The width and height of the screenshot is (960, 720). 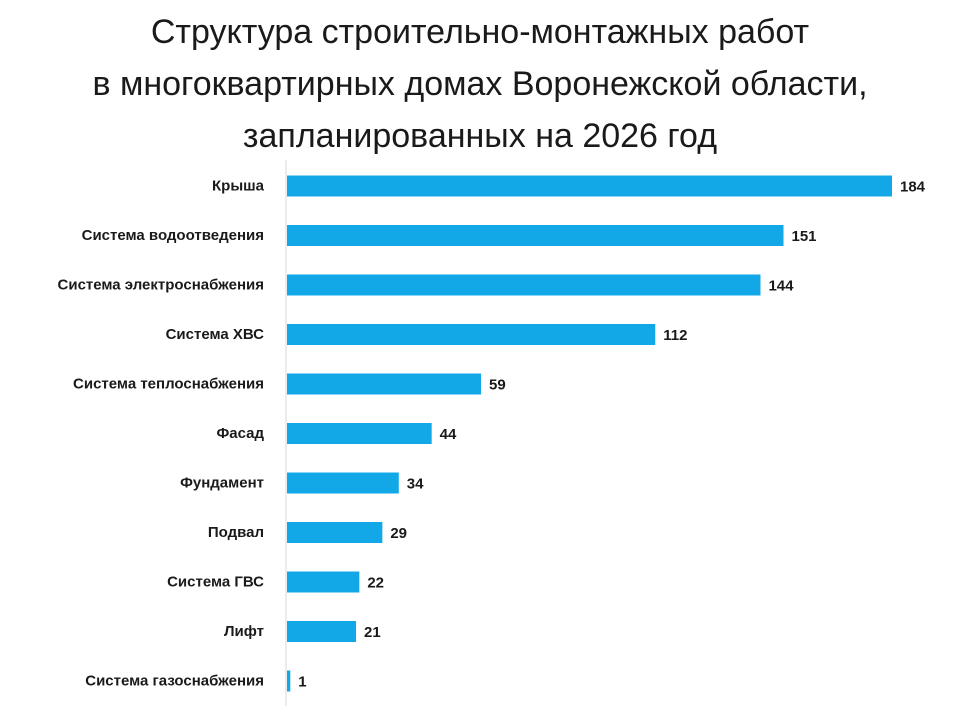 What do you see at coordinates (238, 186) in the screenshot?
I see `category-label: Крыша` at bounding box center [238, 186].